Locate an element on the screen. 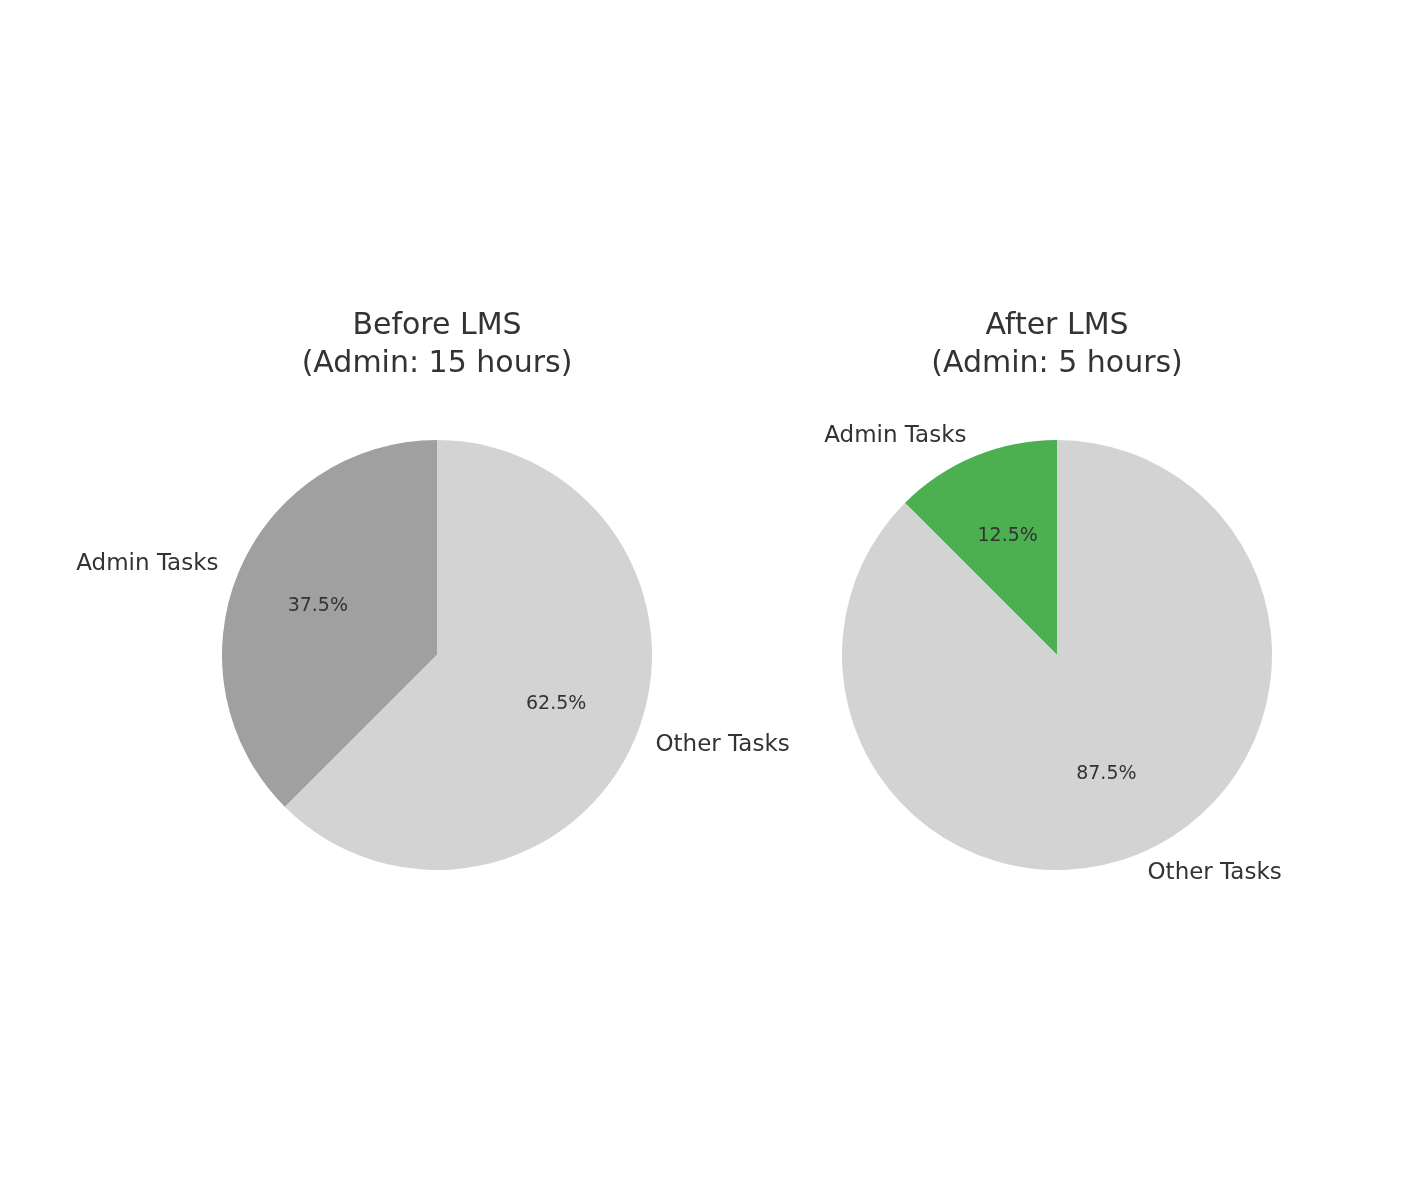  data-label: 87.5% is located at coordinates (1106, 772).